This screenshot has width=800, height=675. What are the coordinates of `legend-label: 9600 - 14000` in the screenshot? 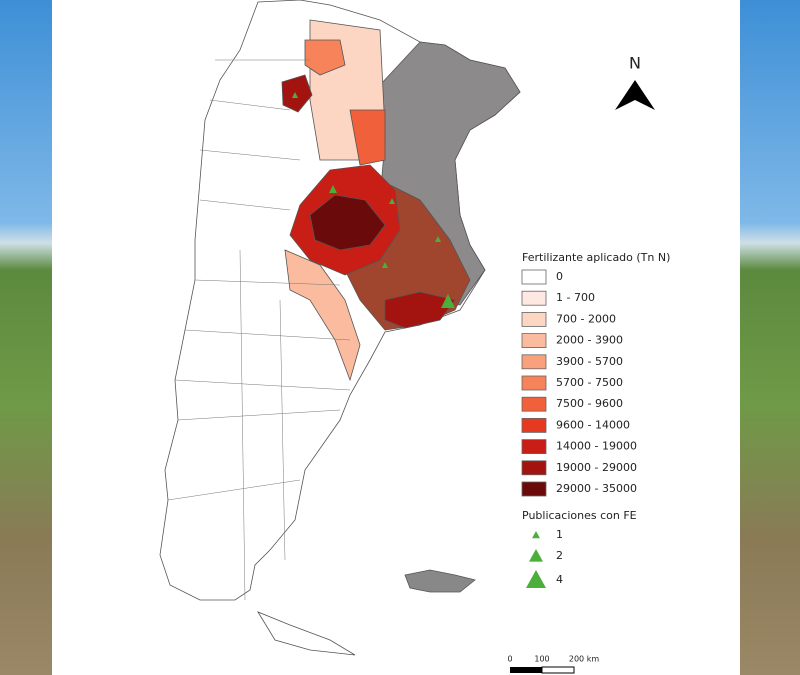 It's located at (593, 424).